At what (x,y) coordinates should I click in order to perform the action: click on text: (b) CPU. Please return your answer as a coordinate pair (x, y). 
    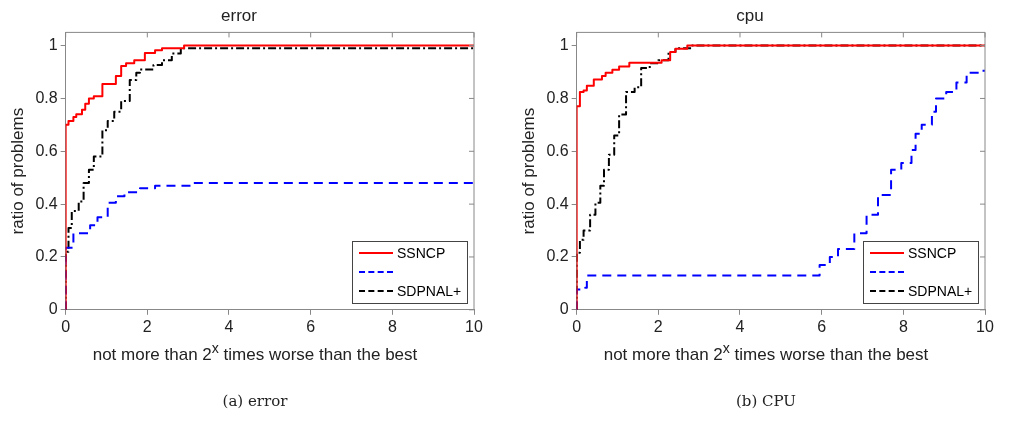
    Looking at the image, I should click on (766, 401).